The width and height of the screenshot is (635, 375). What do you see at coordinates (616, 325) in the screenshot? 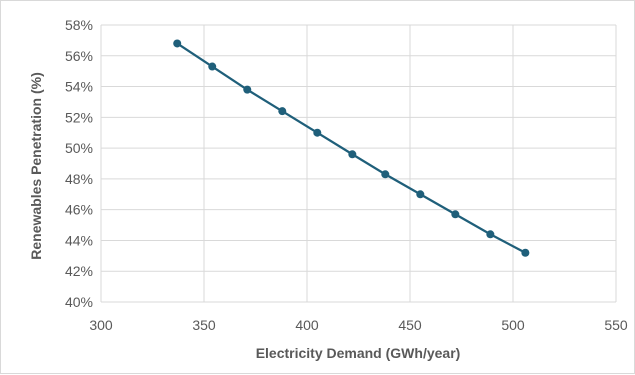
I see `x-tick-label: 550` at bounding box center [616, 325].